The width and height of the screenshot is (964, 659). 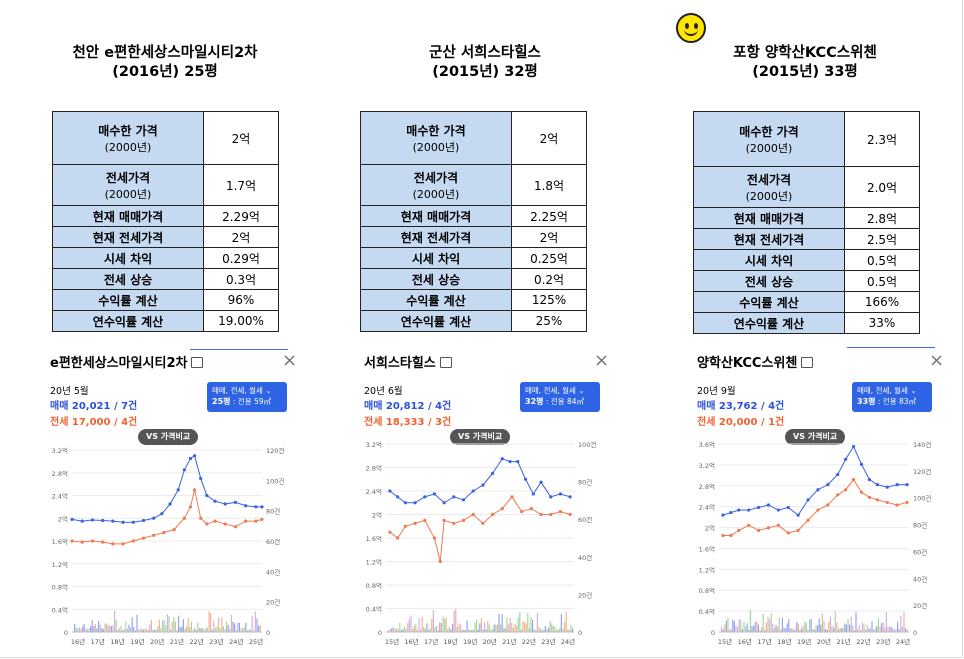 I want to click on y-left-tick-label: 3.6억, so click(x=707, y=445).